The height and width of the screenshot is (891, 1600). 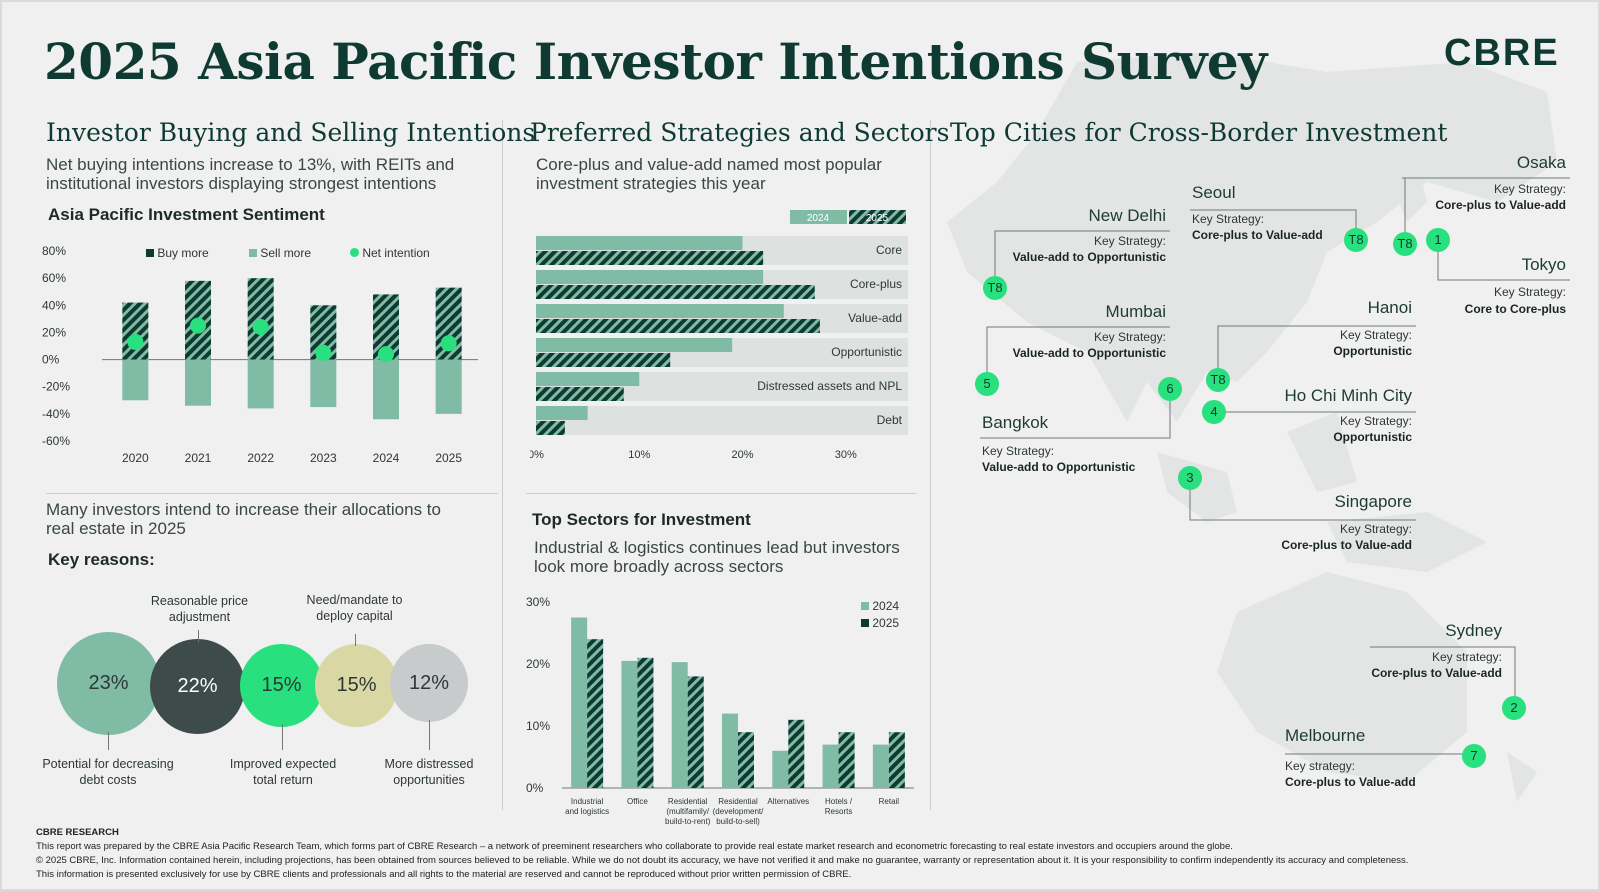 What do you see at coordinates (1543, 264) in the screenshot?
I see `city-tokyo-name: Tokyo` at bounding box center [1543, 264].